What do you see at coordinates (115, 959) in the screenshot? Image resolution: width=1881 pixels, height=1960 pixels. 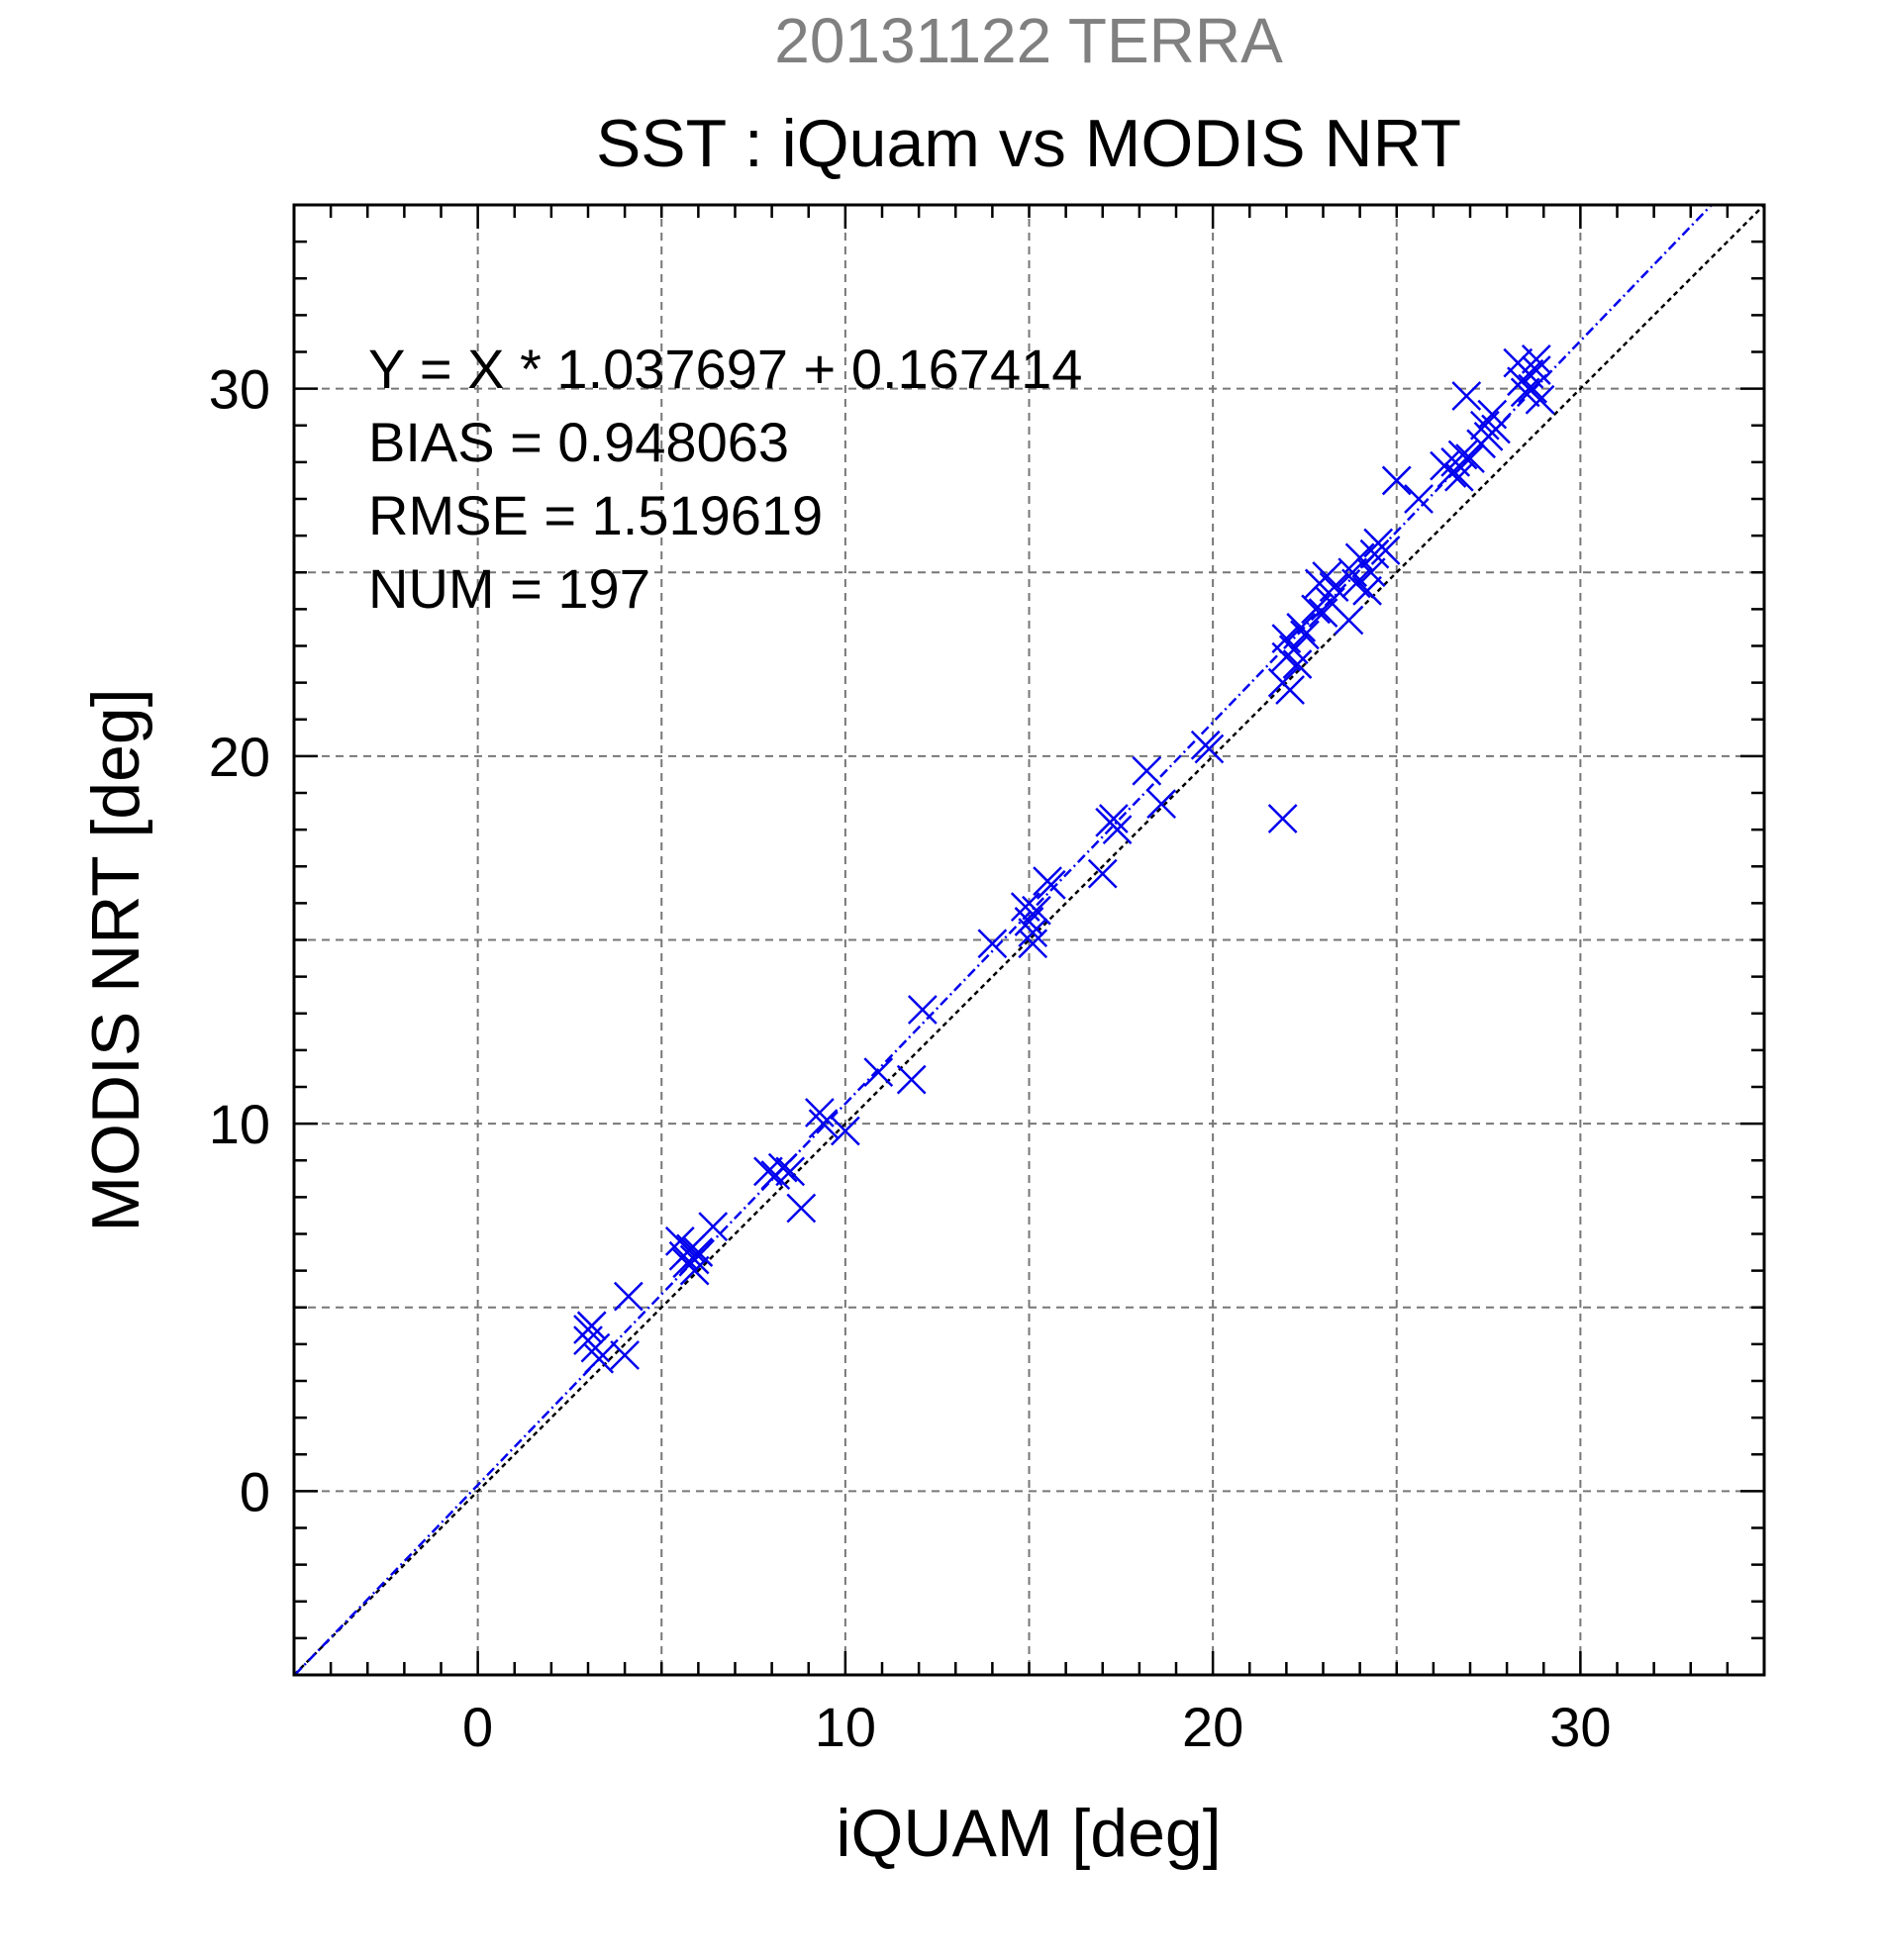 I see `y-axis-label: MODIS NRT [deg]` at bounding box center [115, 959].